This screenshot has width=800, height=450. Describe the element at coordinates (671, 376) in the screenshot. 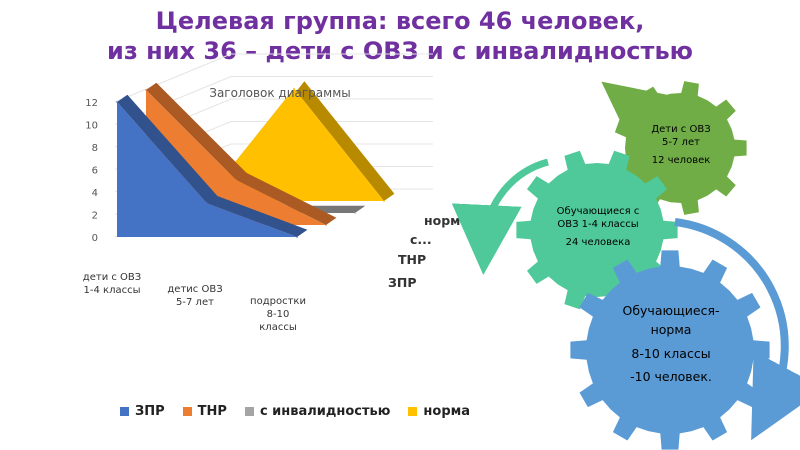

I see `gear-large-count: -10 человек.` at that location.